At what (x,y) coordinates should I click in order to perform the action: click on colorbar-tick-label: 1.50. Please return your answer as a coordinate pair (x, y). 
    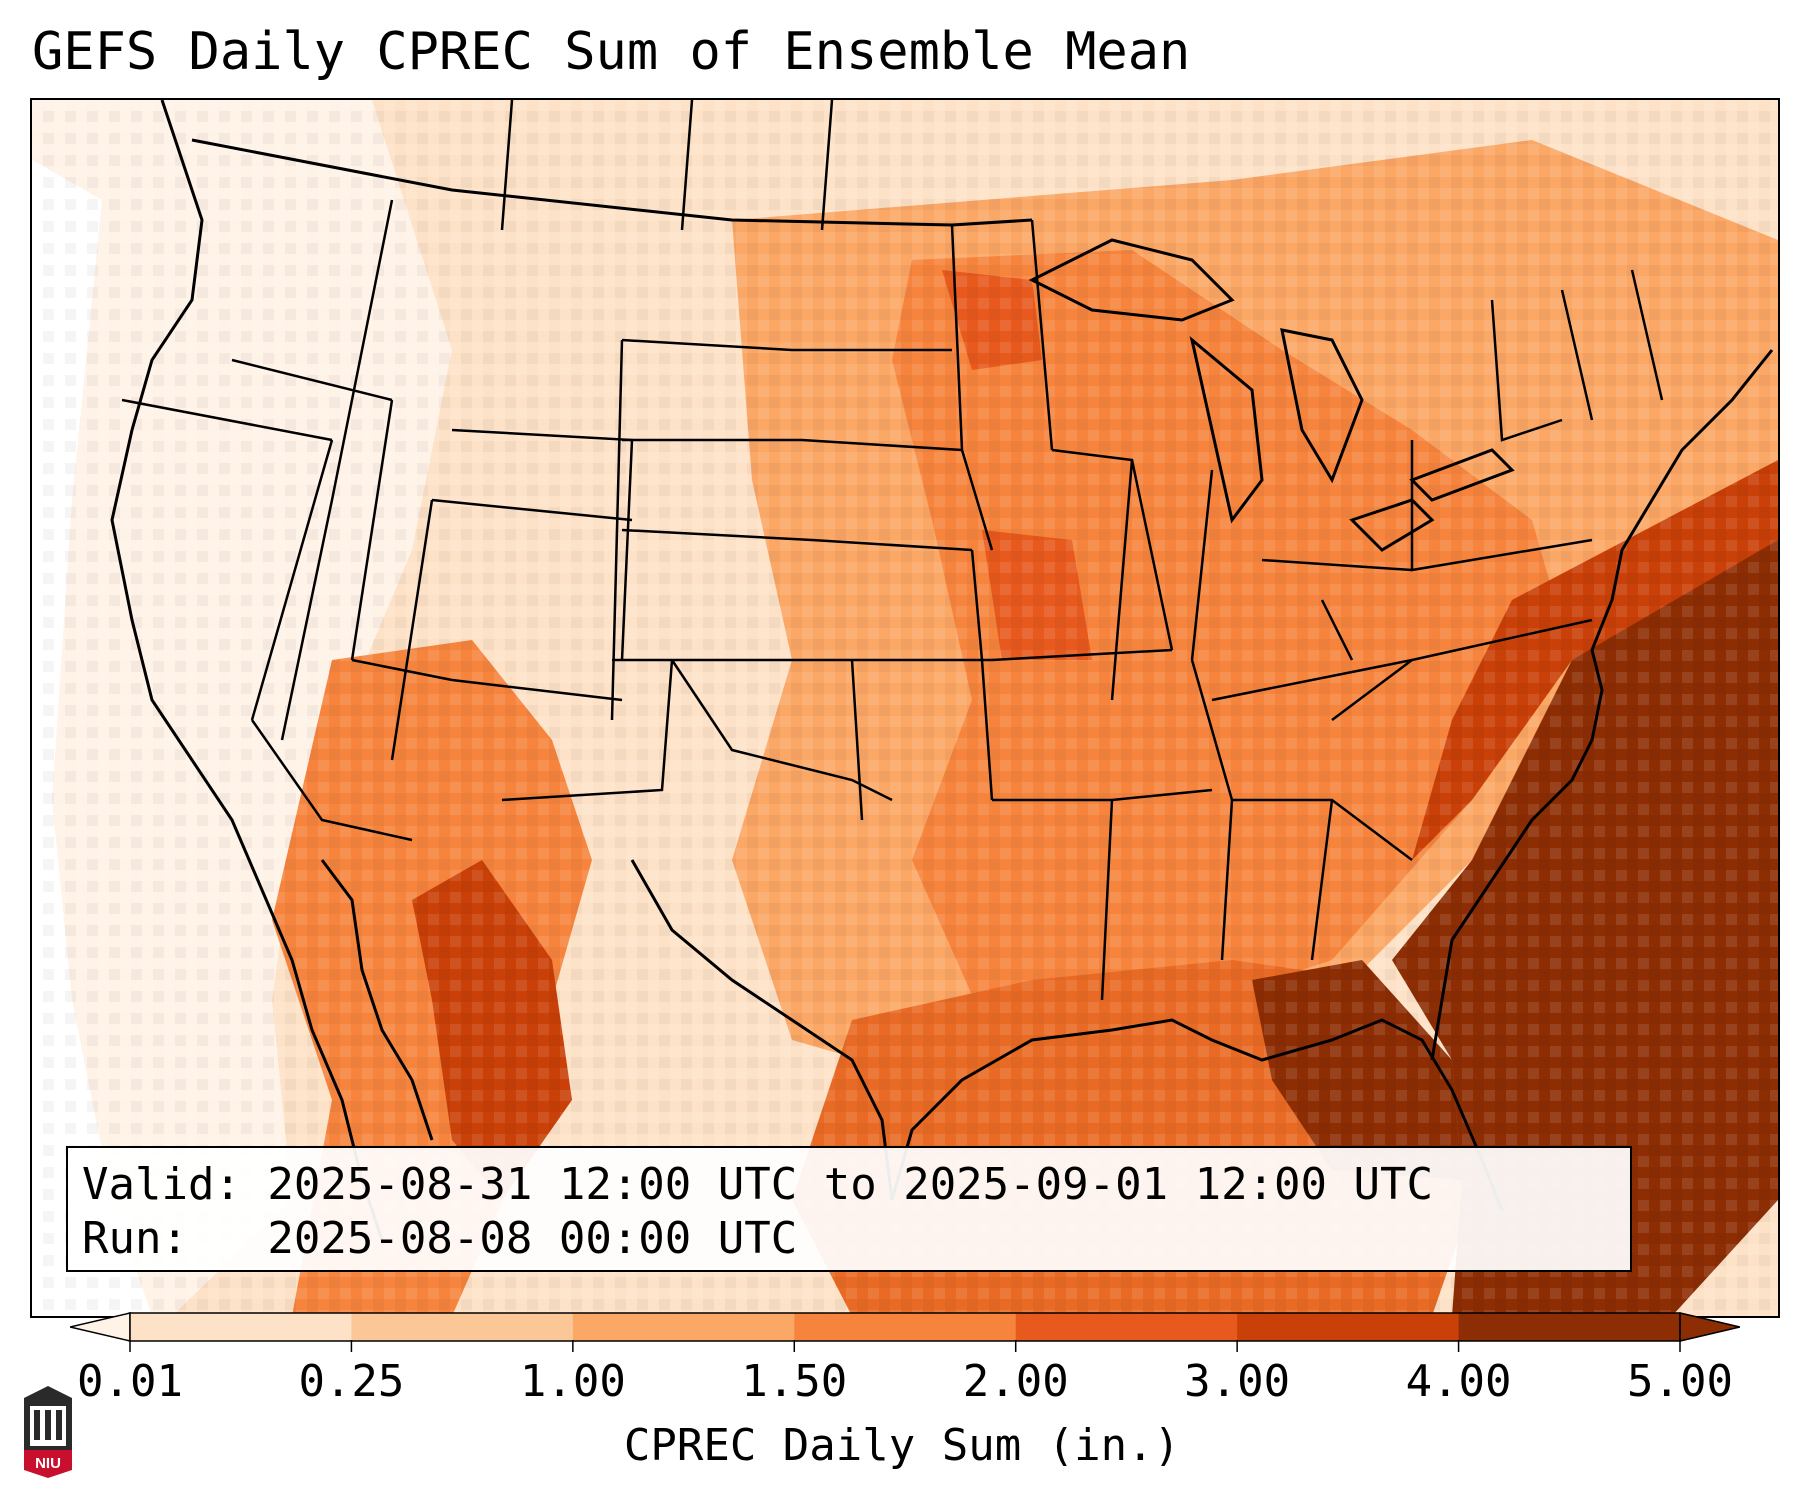
    Looking at the image, I should click on (794, 1381).